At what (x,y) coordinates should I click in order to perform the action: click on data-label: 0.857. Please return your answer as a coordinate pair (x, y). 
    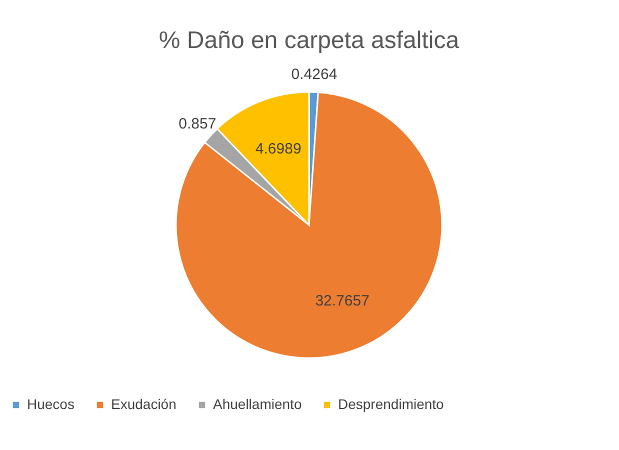
    Looking at the image, I should click on (197, 123).